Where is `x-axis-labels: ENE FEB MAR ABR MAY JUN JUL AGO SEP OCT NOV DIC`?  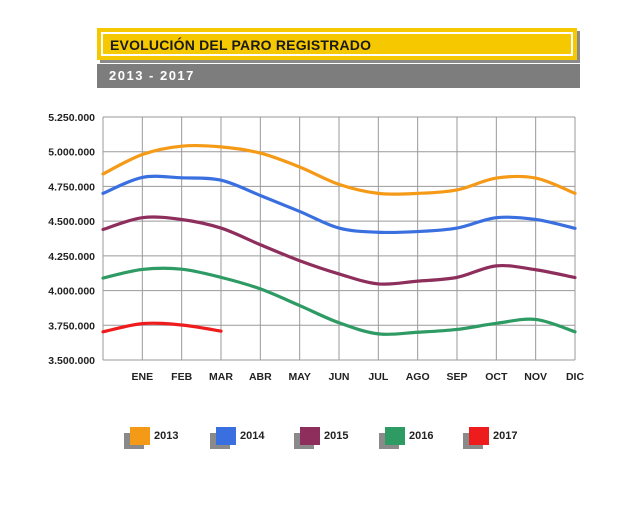
x-axis-labels: ENE FEB MAR ABR MAY JUN JUL AGO SEP OCT NOV DIC is located at coordinates (358, 377).